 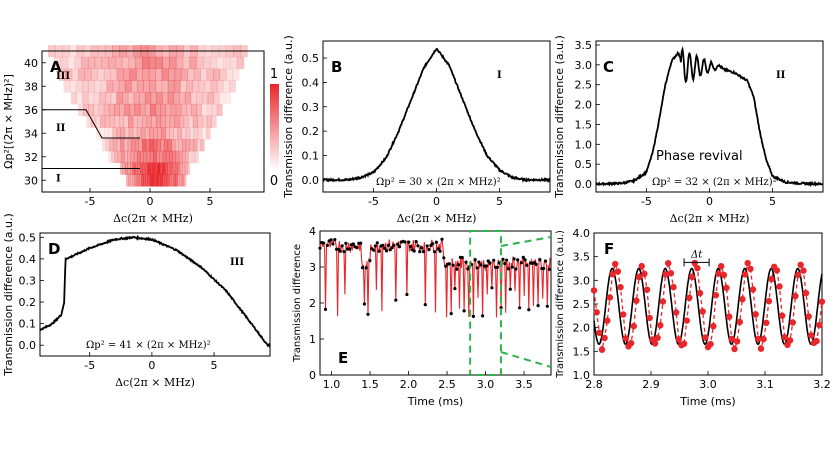 I want to click on zoom-connector-bottom, so click(x=526, y=359).